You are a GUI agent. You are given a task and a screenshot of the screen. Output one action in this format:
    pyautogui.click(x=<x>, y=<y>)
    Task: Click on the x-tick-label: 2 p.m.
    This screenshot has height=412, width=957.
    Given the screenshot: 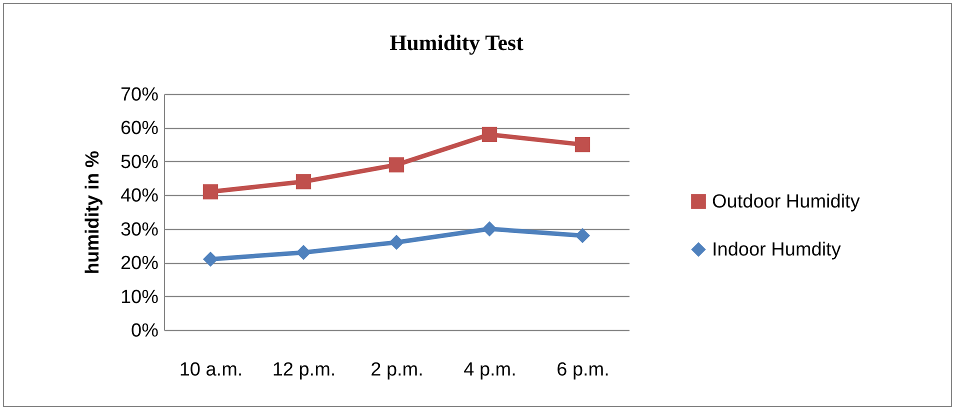 What is the action you would take?
    pyautogui.click(x=397, y=370)
    